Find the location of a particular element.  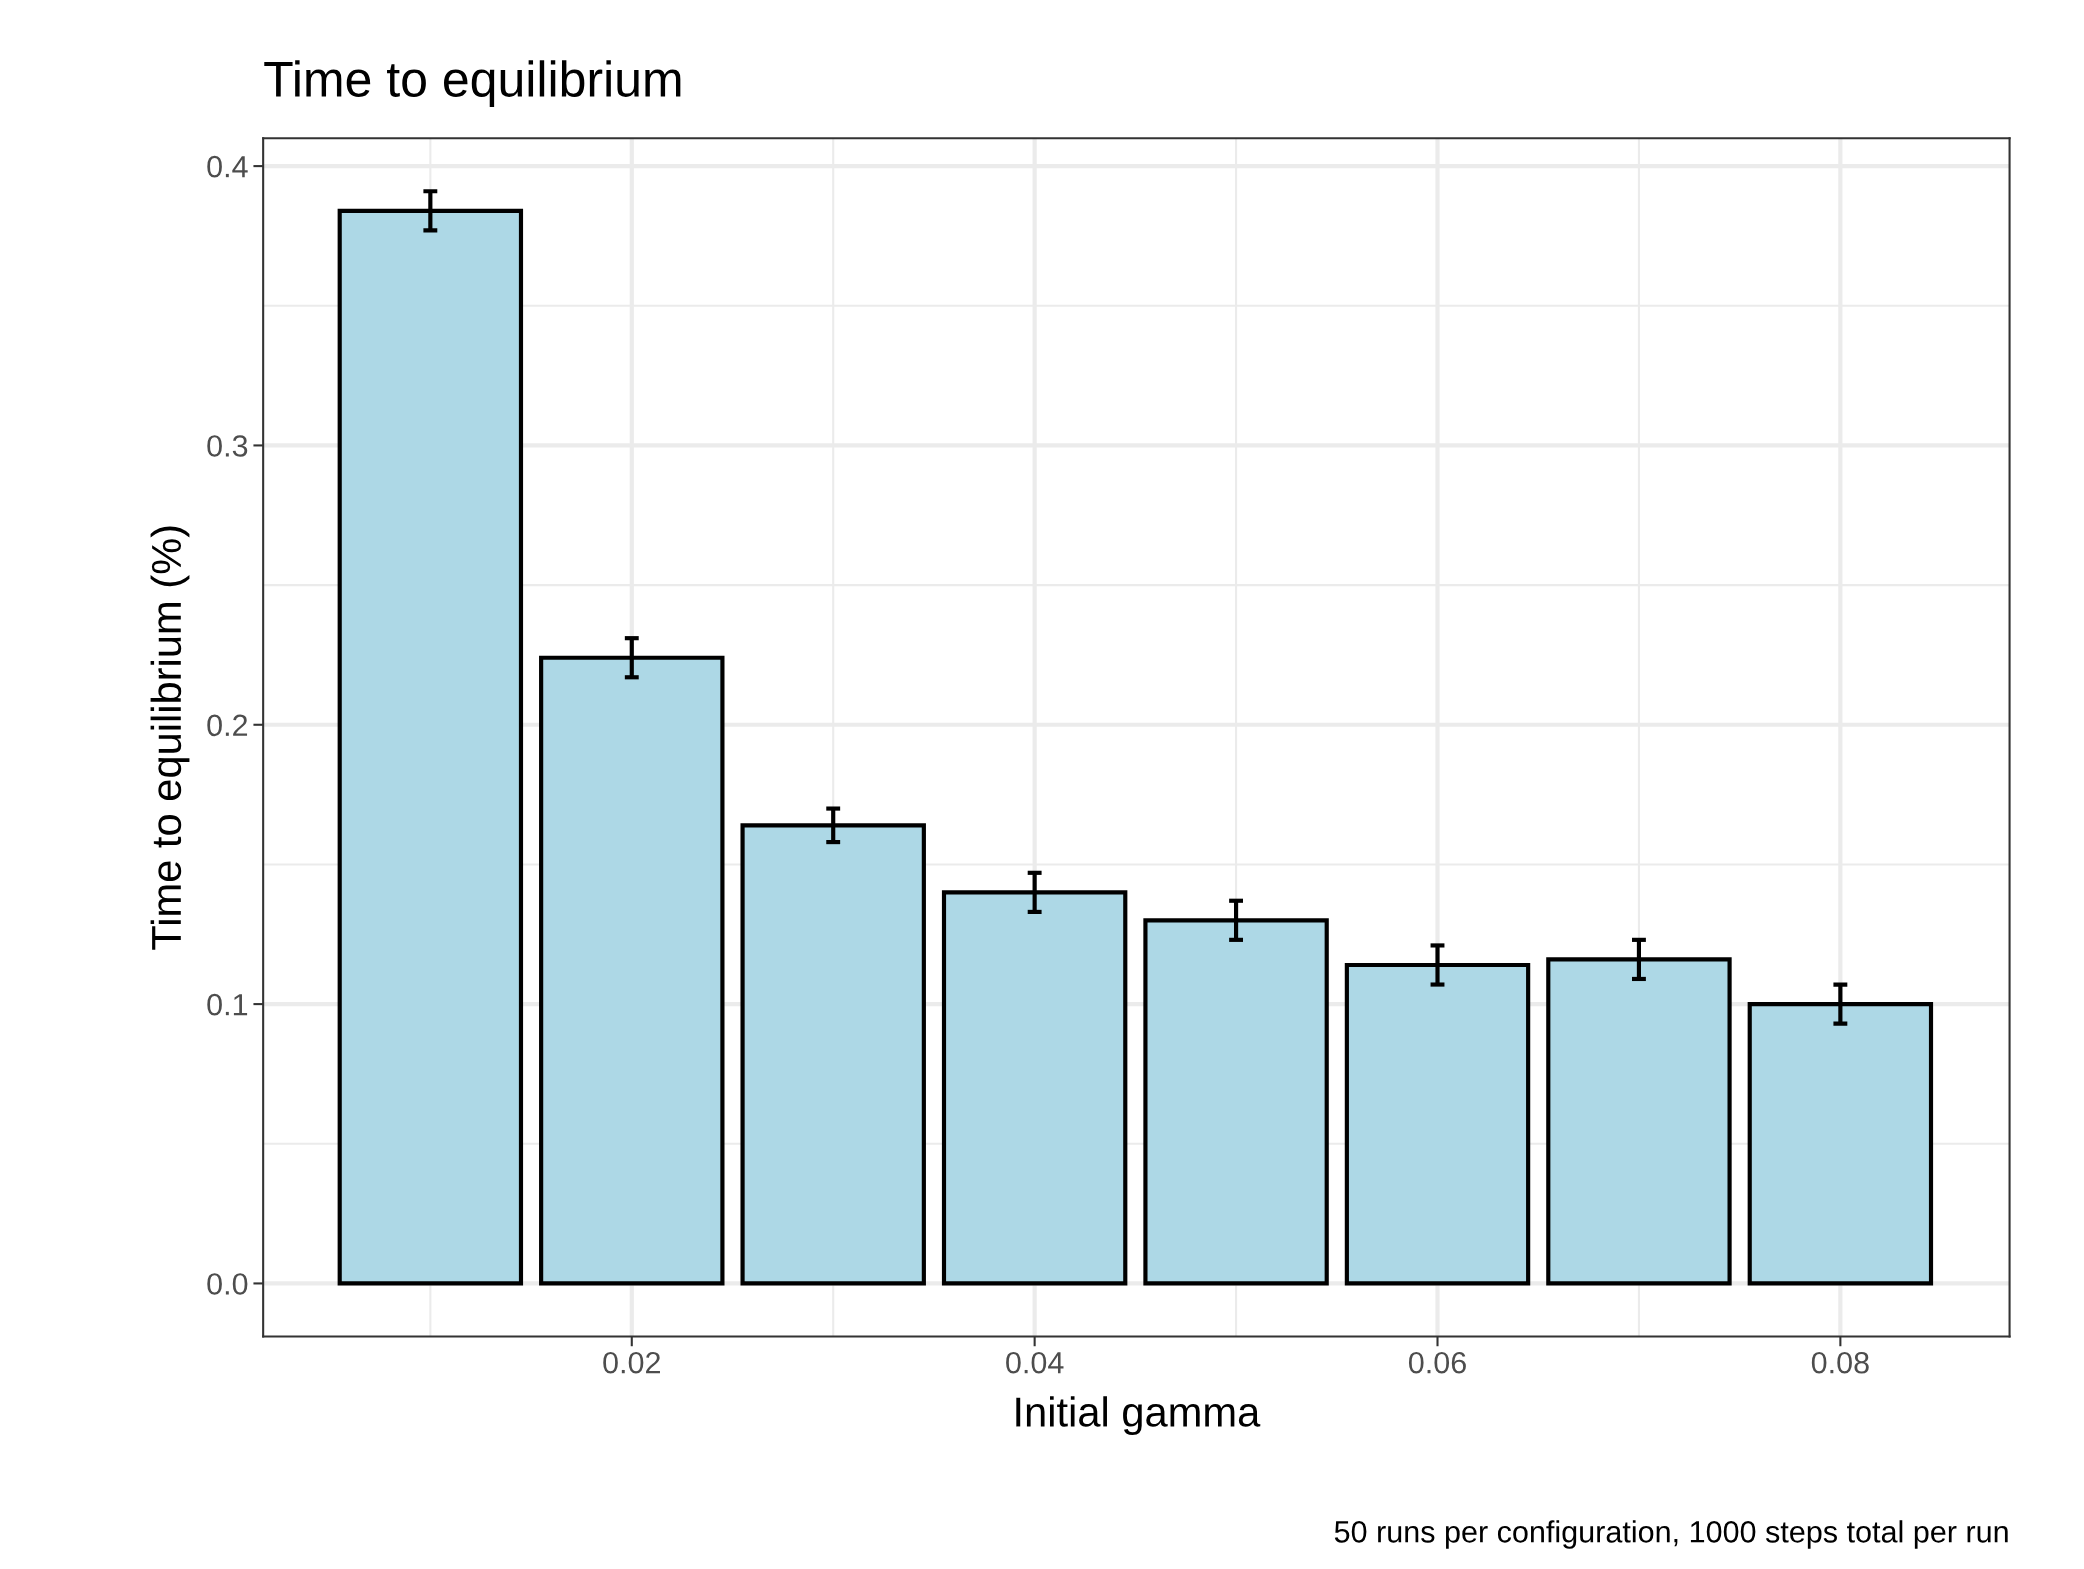

x-axis-title: Initial gamma is located at coordinates (1138, 1416).